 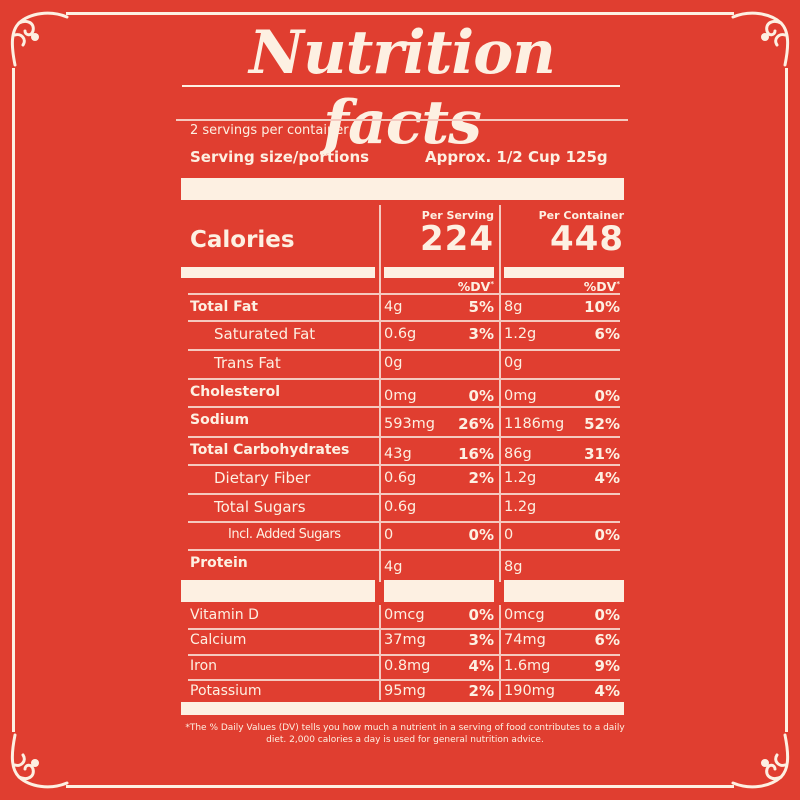 What do you see at coordinates (534, 424) in the screenshot?
I see `container-amount: 1186mg` at bounding box center [534, 424].